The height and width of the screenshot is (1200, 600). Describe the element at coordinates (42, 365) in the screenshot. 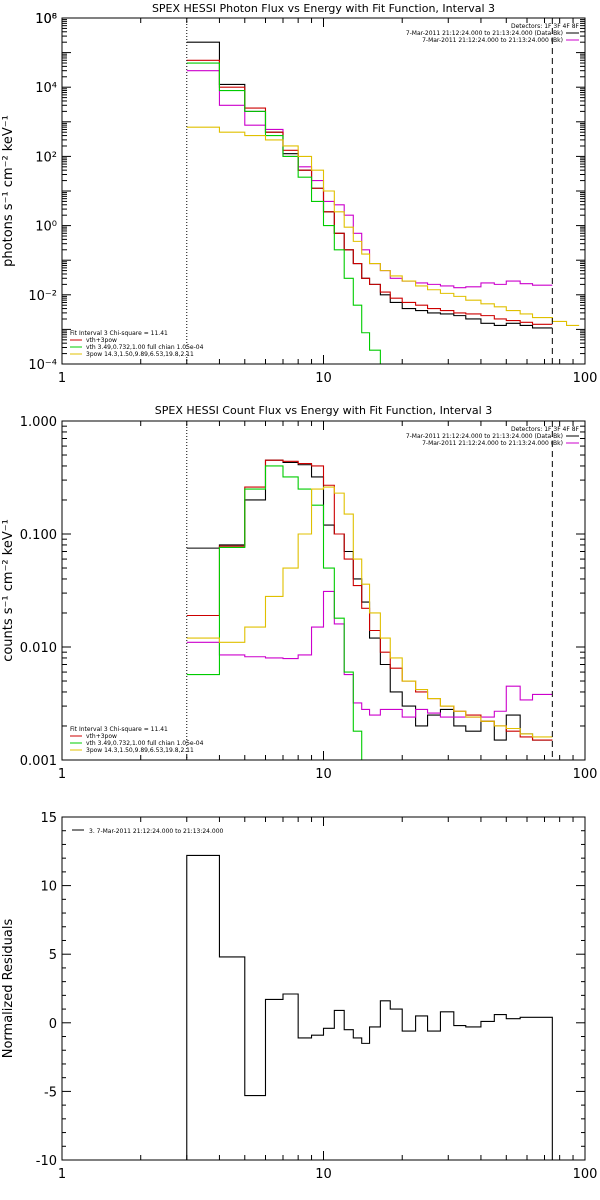

I see `y-tick-label: 10⁻⁴` at that location.